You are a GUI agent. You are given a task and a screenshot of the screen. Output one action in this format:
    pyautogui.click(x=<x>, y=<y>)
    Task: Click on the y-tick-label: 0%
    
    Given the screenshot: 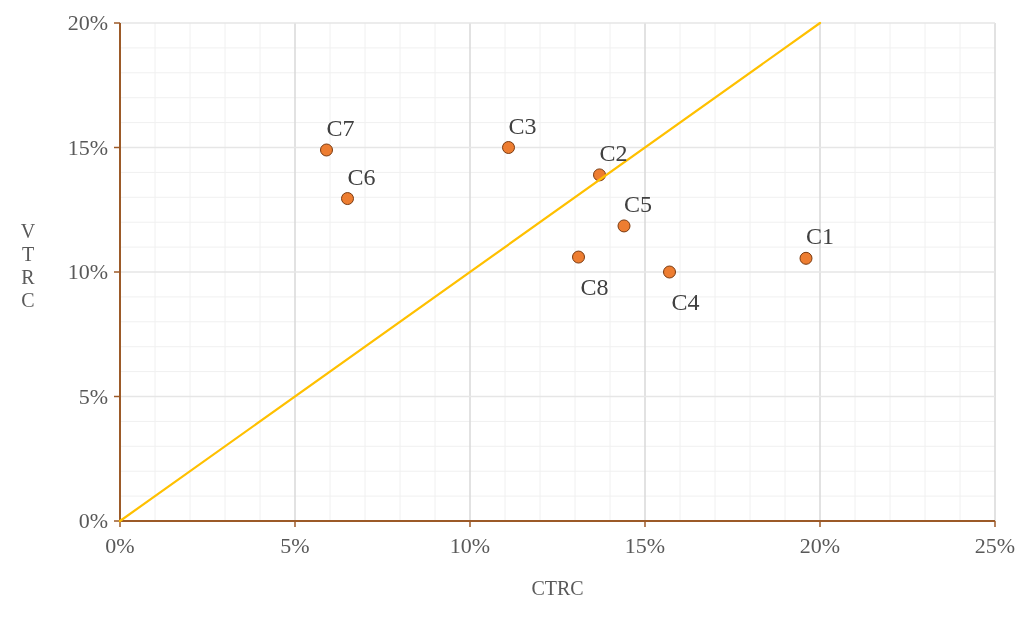 What is the action you would take?
    pyautogui.click(x=93, y=520)
    